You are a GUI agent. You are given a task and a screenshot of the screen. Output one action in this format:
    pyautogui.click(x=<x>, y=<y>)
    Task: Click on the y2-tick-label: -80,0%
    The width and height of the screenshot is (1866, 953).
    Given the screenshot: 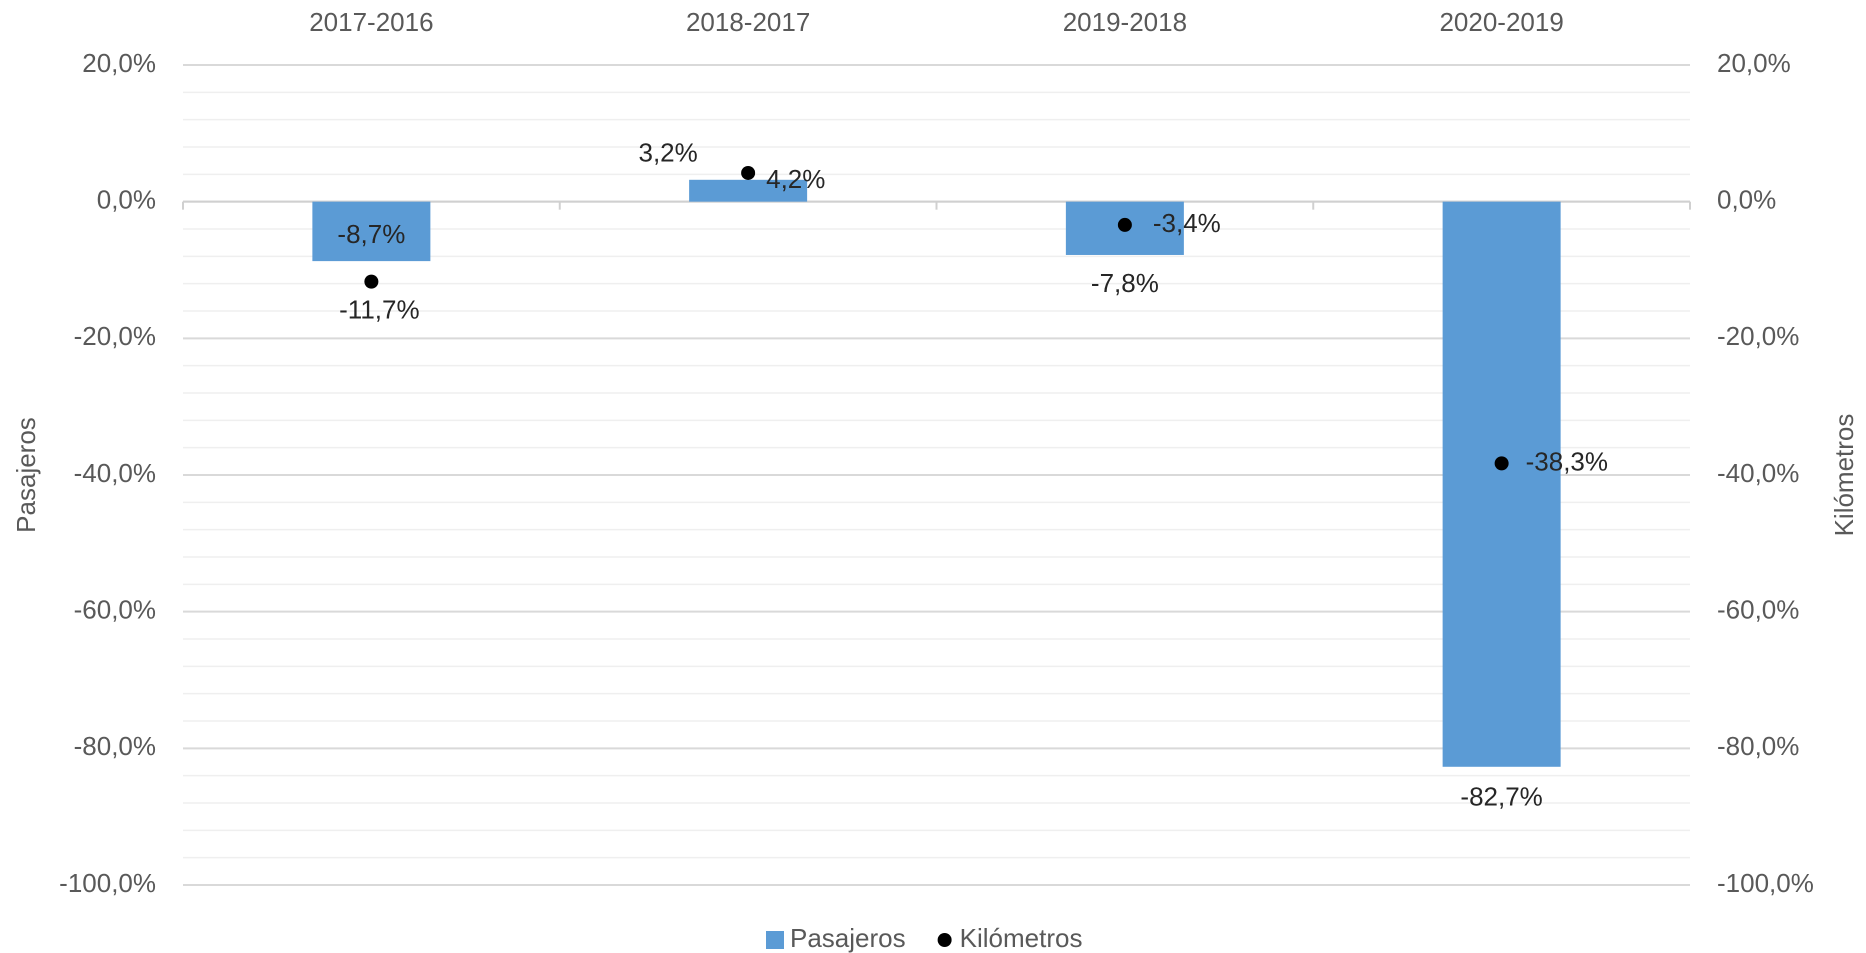 What is the action you would take?
    pyautogui.click(x=1758, y=746)
    